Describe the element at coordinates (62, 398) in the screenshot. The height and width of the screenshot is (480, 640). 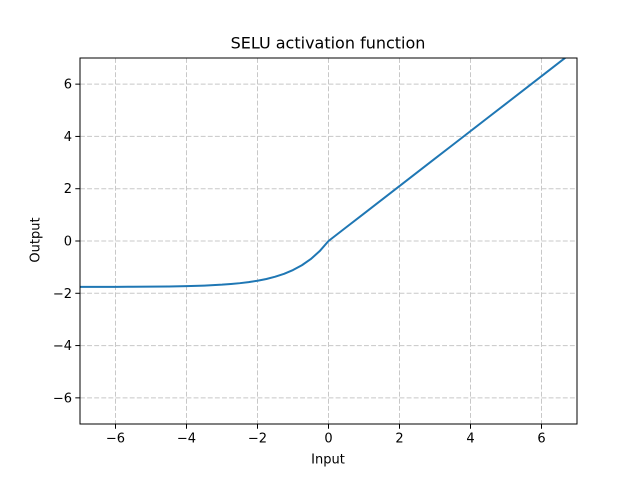
I see `y-tick-label: −6` at that location.